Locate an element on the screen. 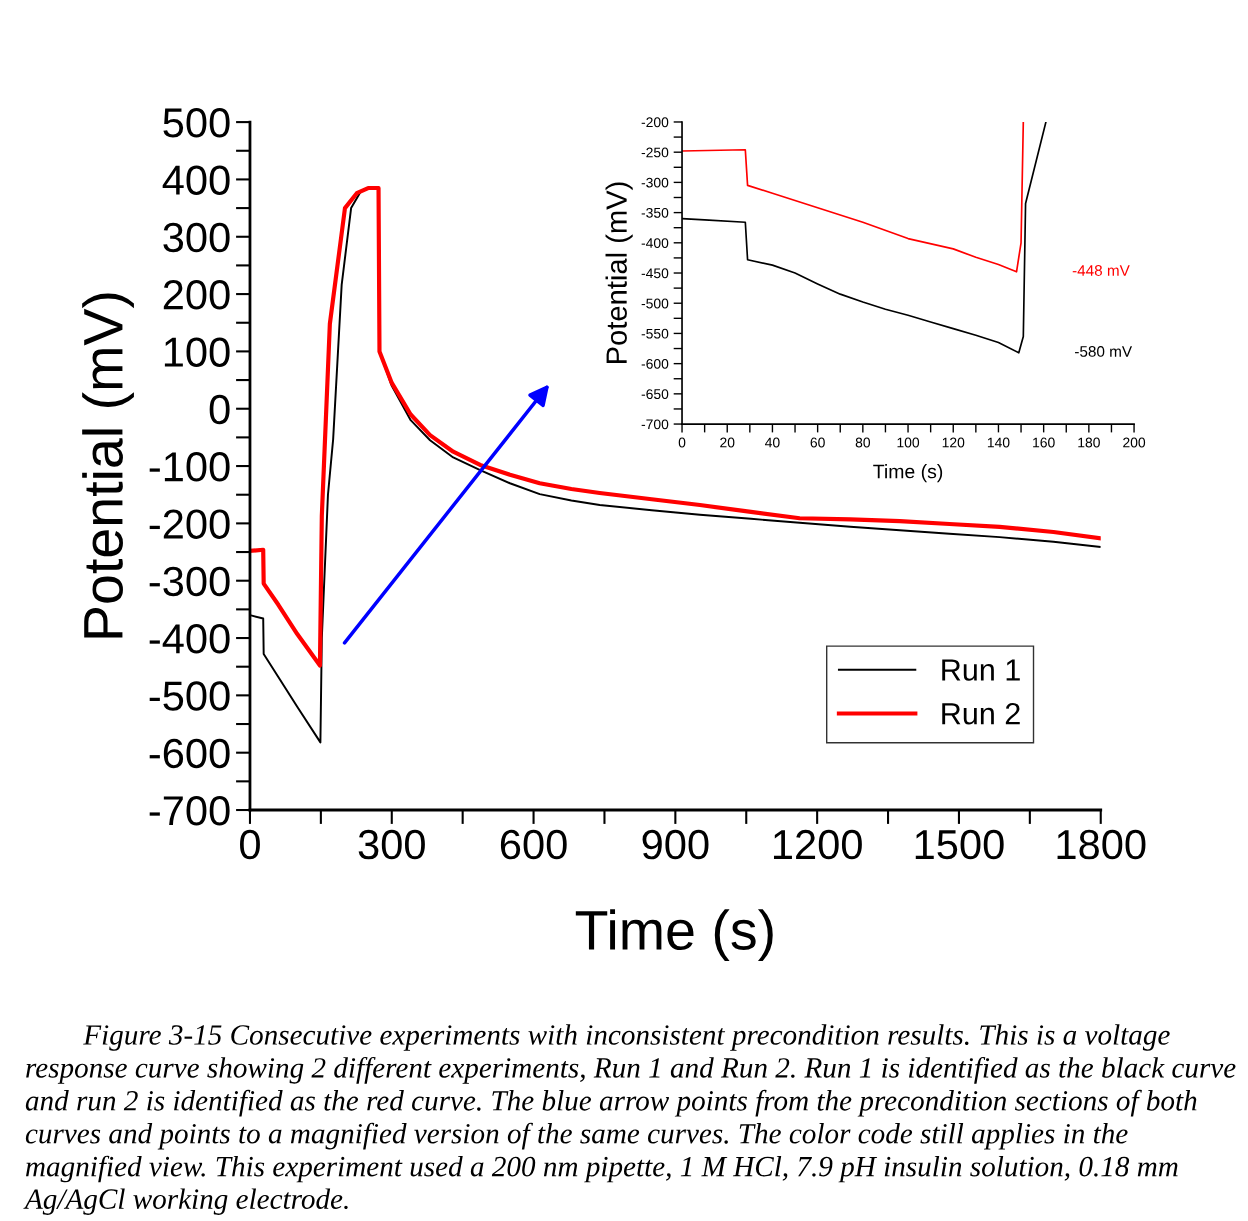 The height and width of the screenshot is (1221, 1248). x-tick-label: 300 is located at coordinates (391, 844).